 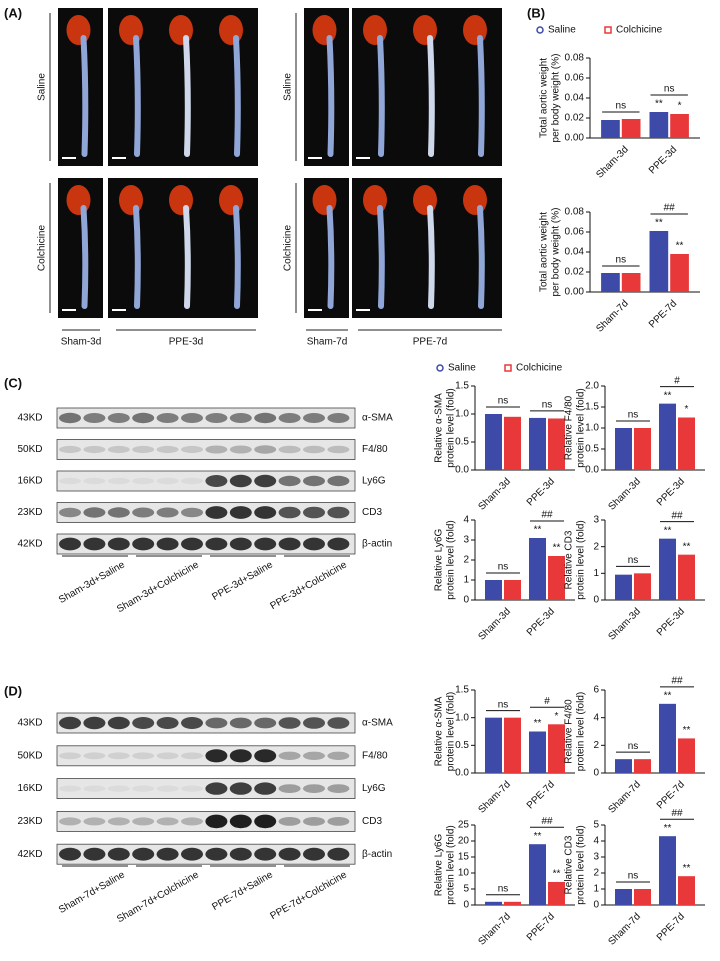 I want to click on y-tick-label: 0.5, so click(x=462, y=442).